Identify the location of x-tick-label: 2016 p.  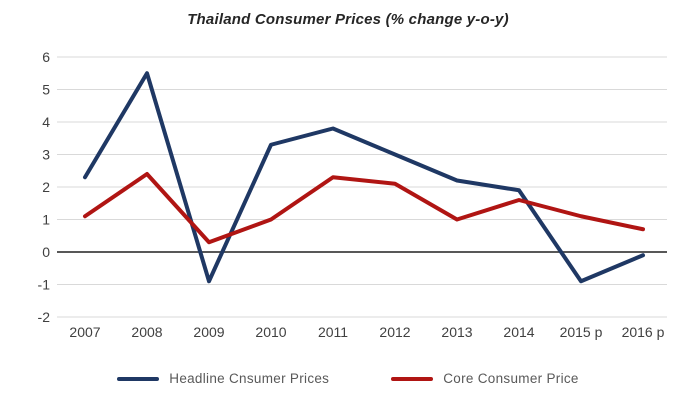
(643, 332).